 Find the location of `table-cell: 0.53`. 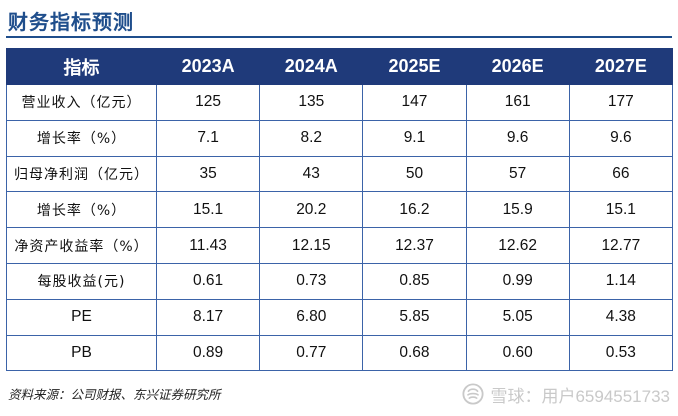

table-cell: 0.53 is located at coordinates (620, 353).